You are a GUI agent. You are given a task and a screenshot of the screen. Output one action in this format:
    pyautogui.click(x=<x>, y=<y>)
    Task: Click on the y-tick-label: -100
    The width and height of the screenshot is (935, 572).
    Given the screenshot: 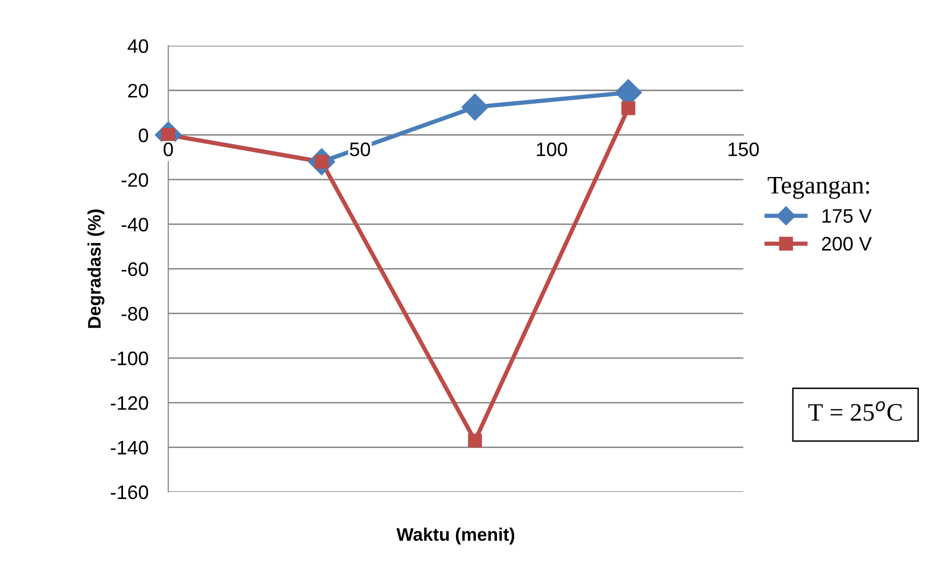 What is the action you would take?
    pyautogui.click(x=129, y=359)
    